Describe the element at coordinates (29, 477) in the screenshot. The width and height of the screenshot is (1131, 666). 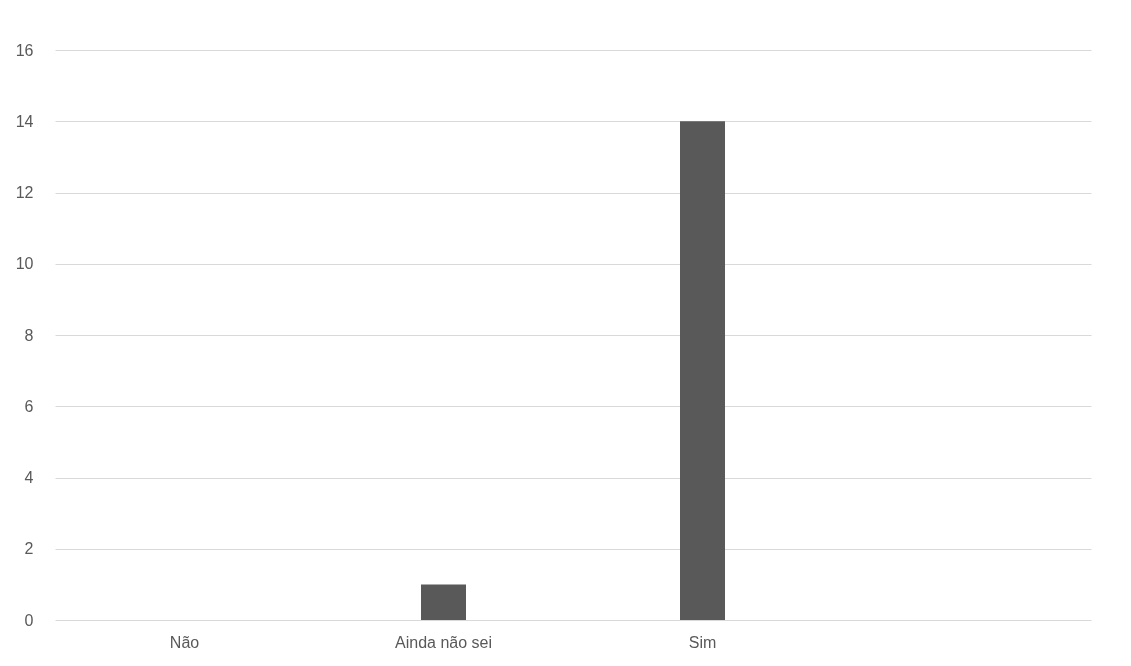
I see `y-tick-label: 4` at that location.